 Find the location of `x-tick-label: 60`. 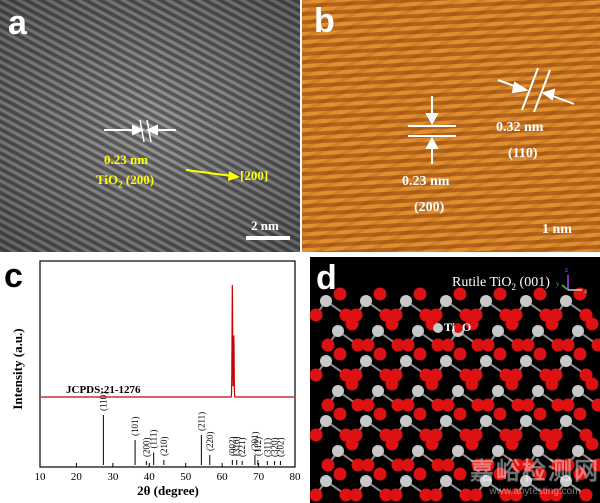

x-tick-label: 60 is located at coordinates (223, 477).